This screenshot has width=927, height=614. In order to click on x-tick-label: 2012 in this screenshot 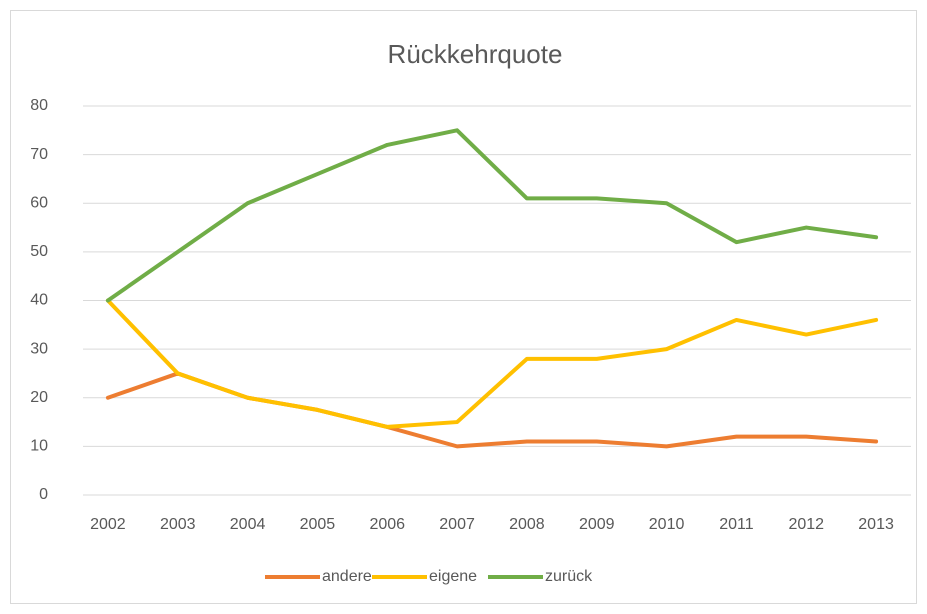, I will do `click(806, 524)`.